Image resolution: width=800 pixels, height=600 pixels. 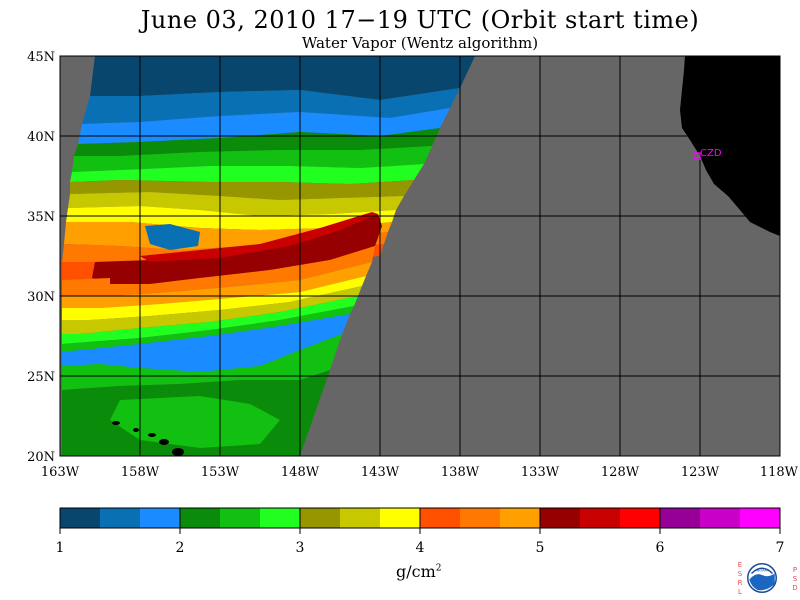 What do you see at coordinates (41, 257) in the screenshot?
I see `lat-axis: 45N 40N 35N 30N 25N 20N` at bounding box center [41, 257].